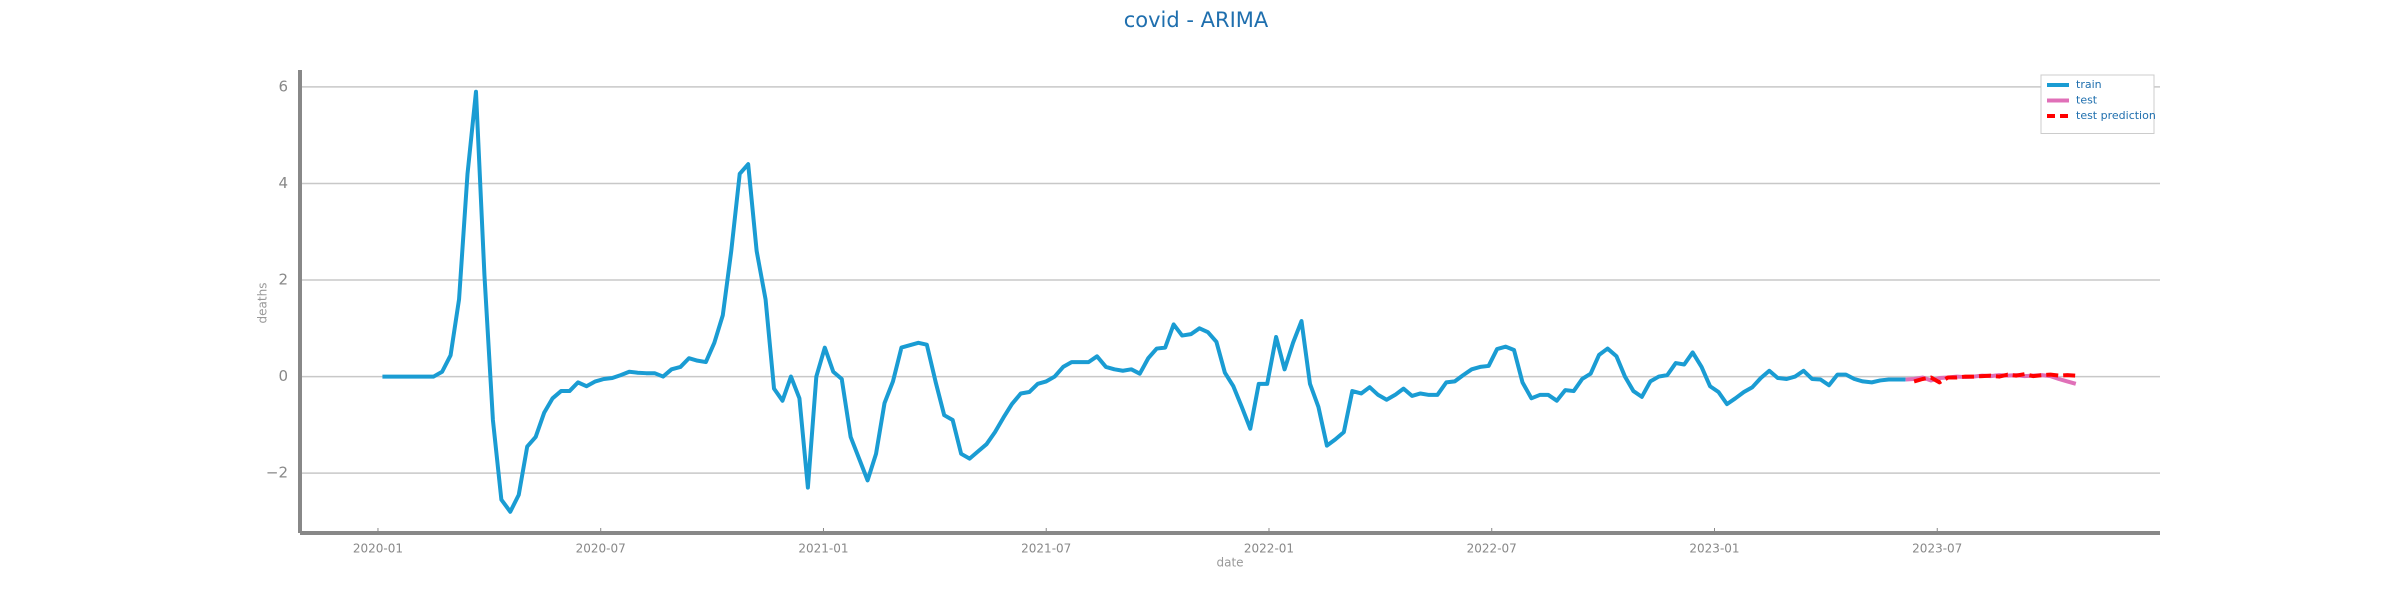 The height and width of the screenshot is (600, 2400). What do you see at coordinates (2089, 84) in the screenshot?
I see `legend-label: train` at bounding box center [2089, 84].